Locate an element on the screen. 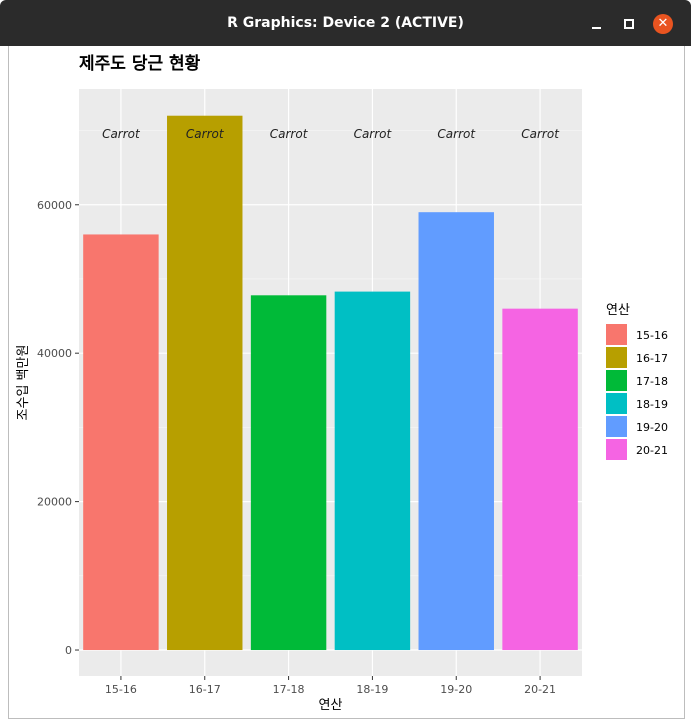 This screenshot has width=691, height=728. x-axis-title: 연산 is located at coordinates (331, 705).